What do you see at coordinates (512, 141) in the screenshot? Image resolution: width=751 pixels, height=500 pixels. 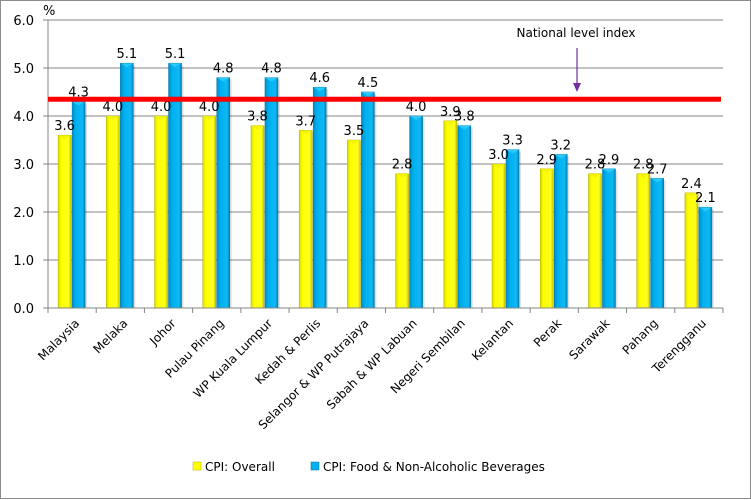 I see `data-label: 3.3` at bounding box center [512, 141].